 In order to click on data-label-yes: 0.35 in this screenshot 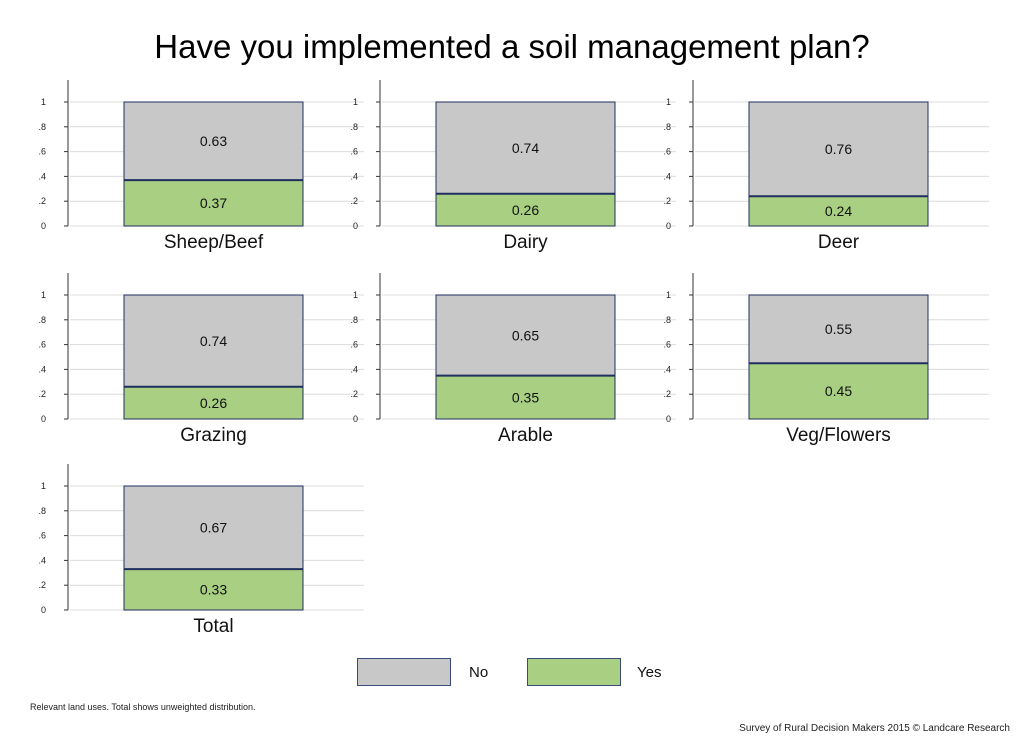, I will do `click(525, 397)`.